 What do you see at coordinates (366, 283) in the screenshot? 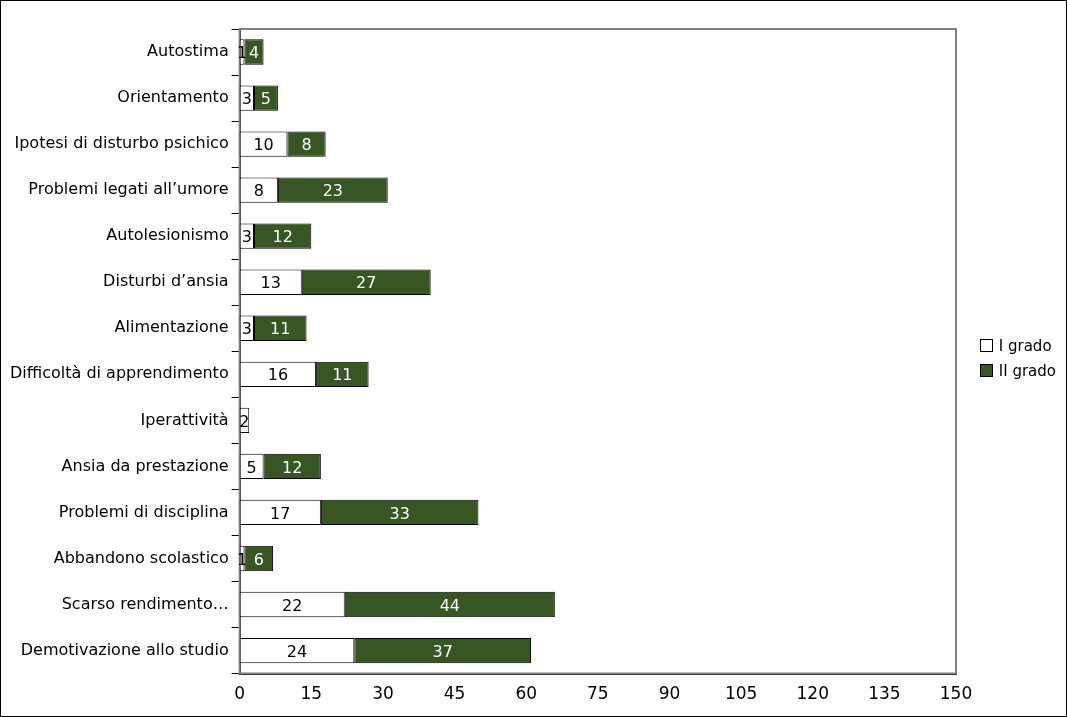
I see `data-label: 27` at bounding box center [366, 283].